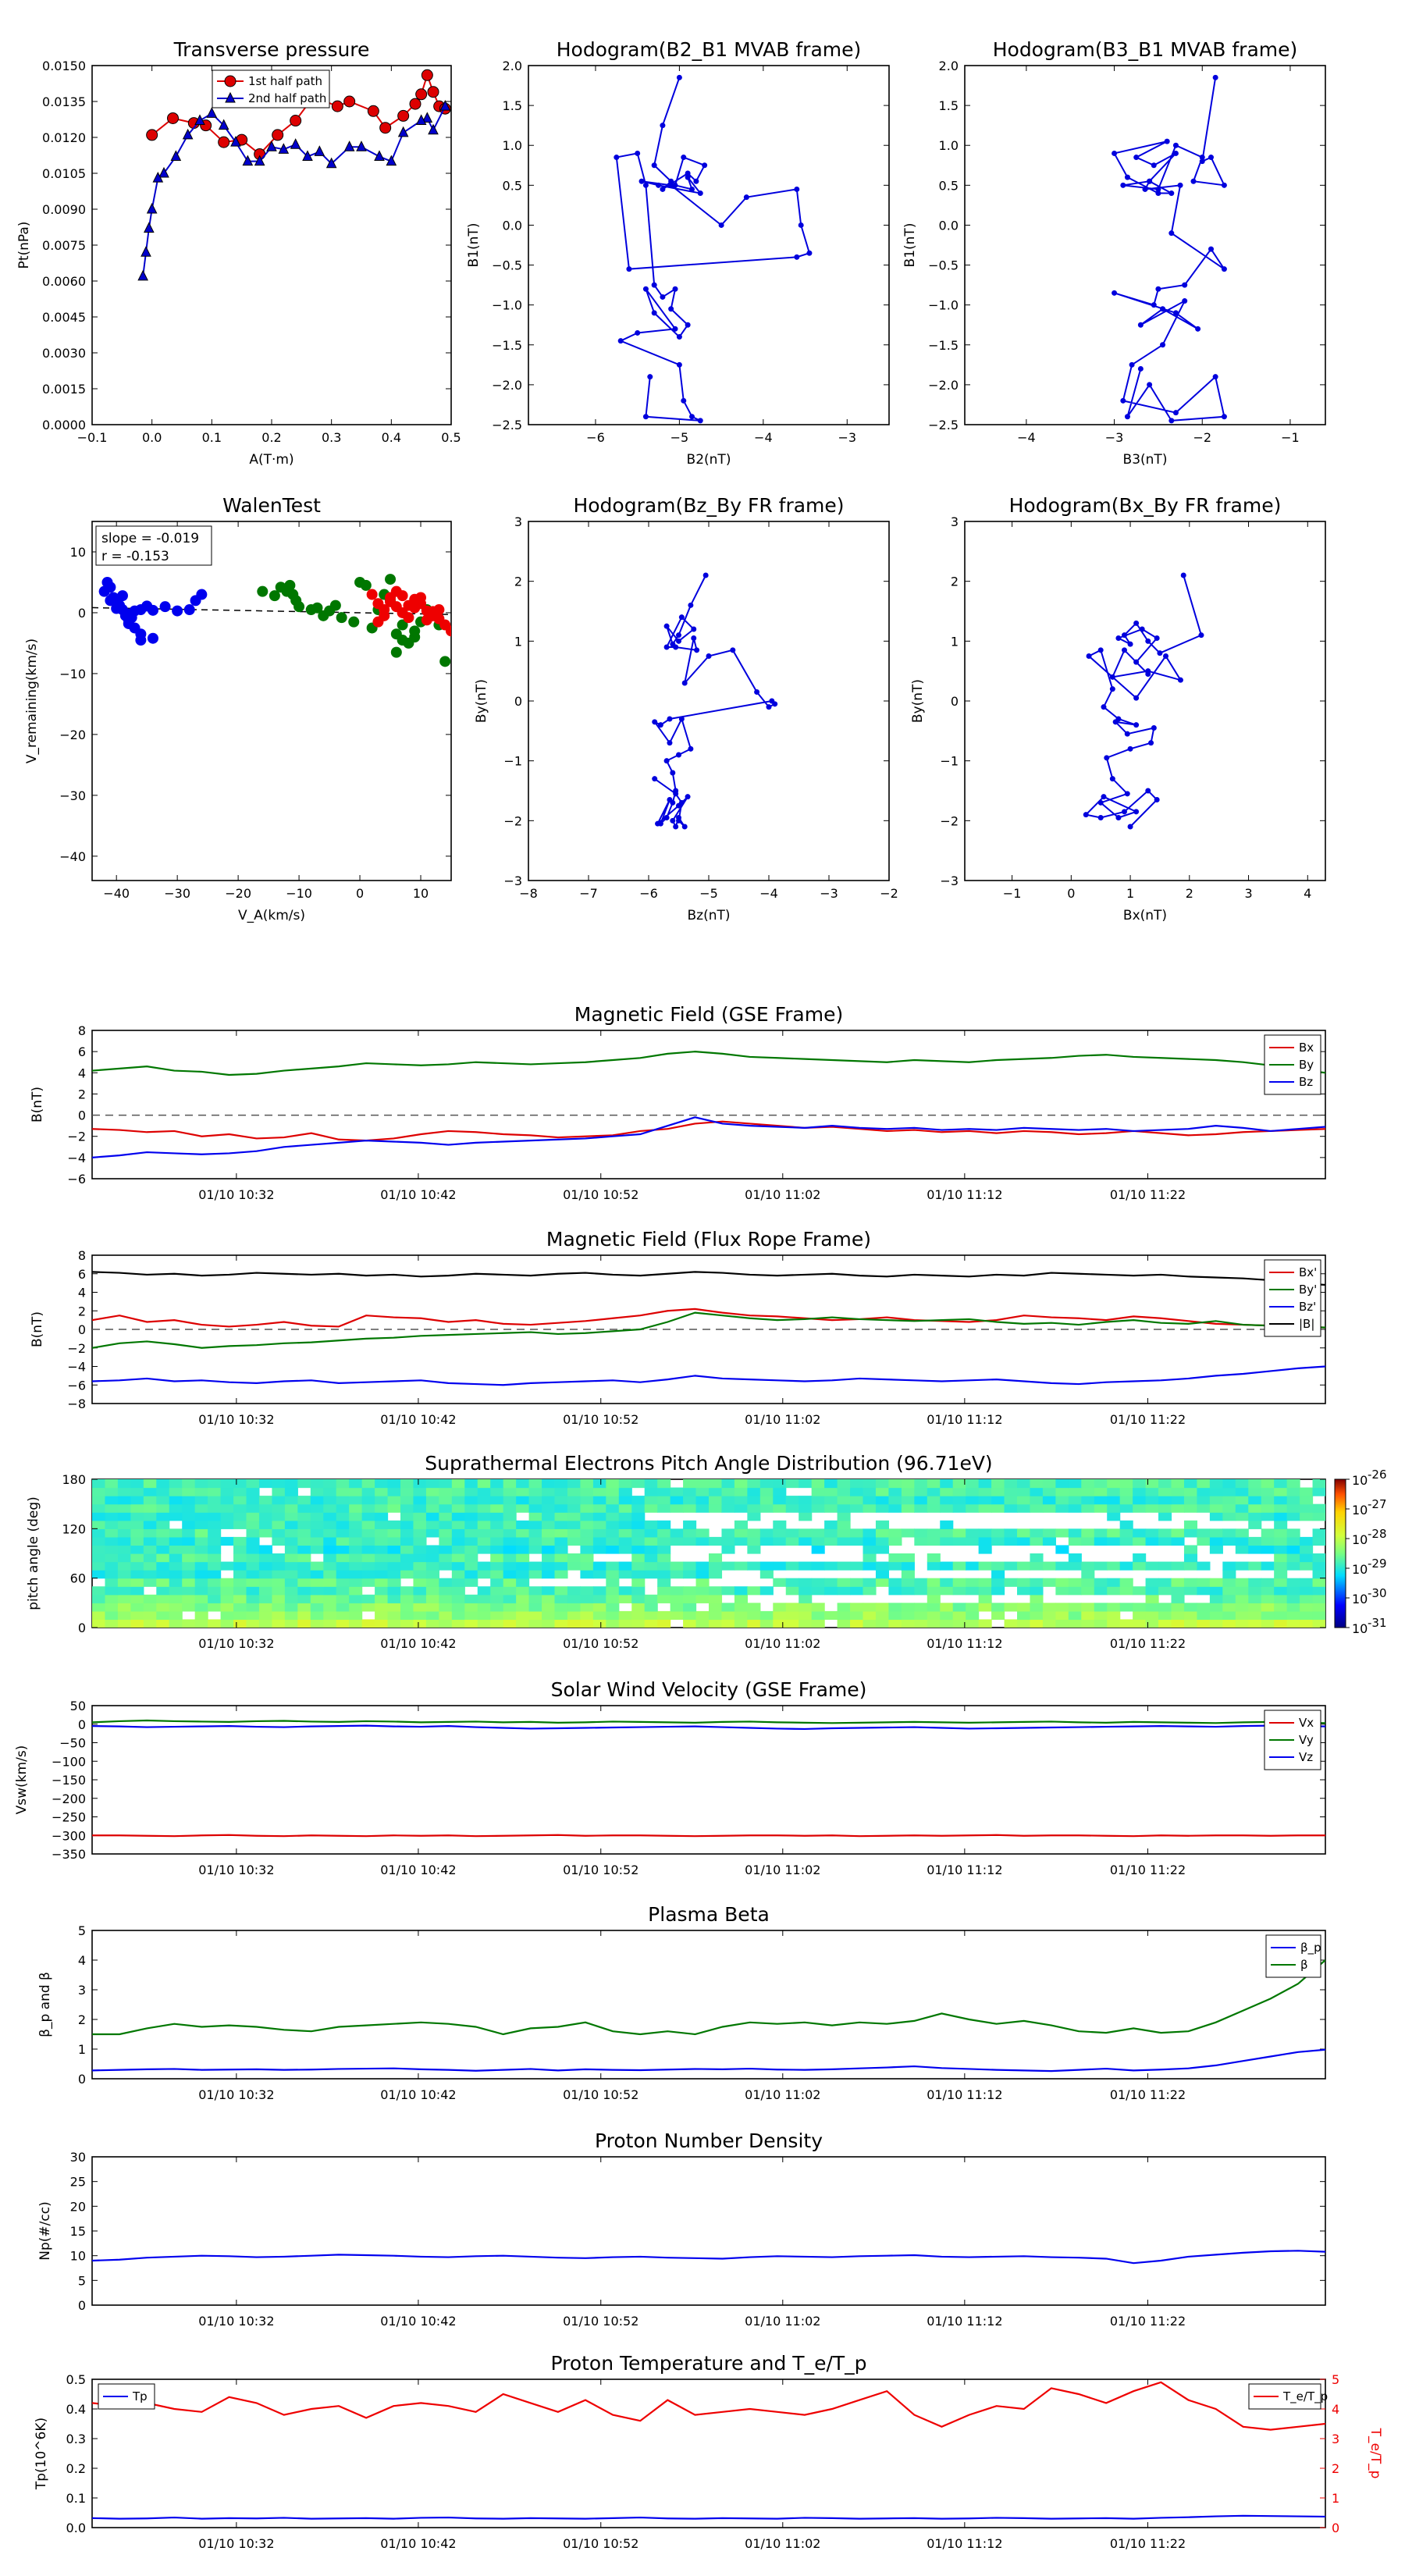  I want to click on colorbar-exponent: -28, so click(1377, 1534).